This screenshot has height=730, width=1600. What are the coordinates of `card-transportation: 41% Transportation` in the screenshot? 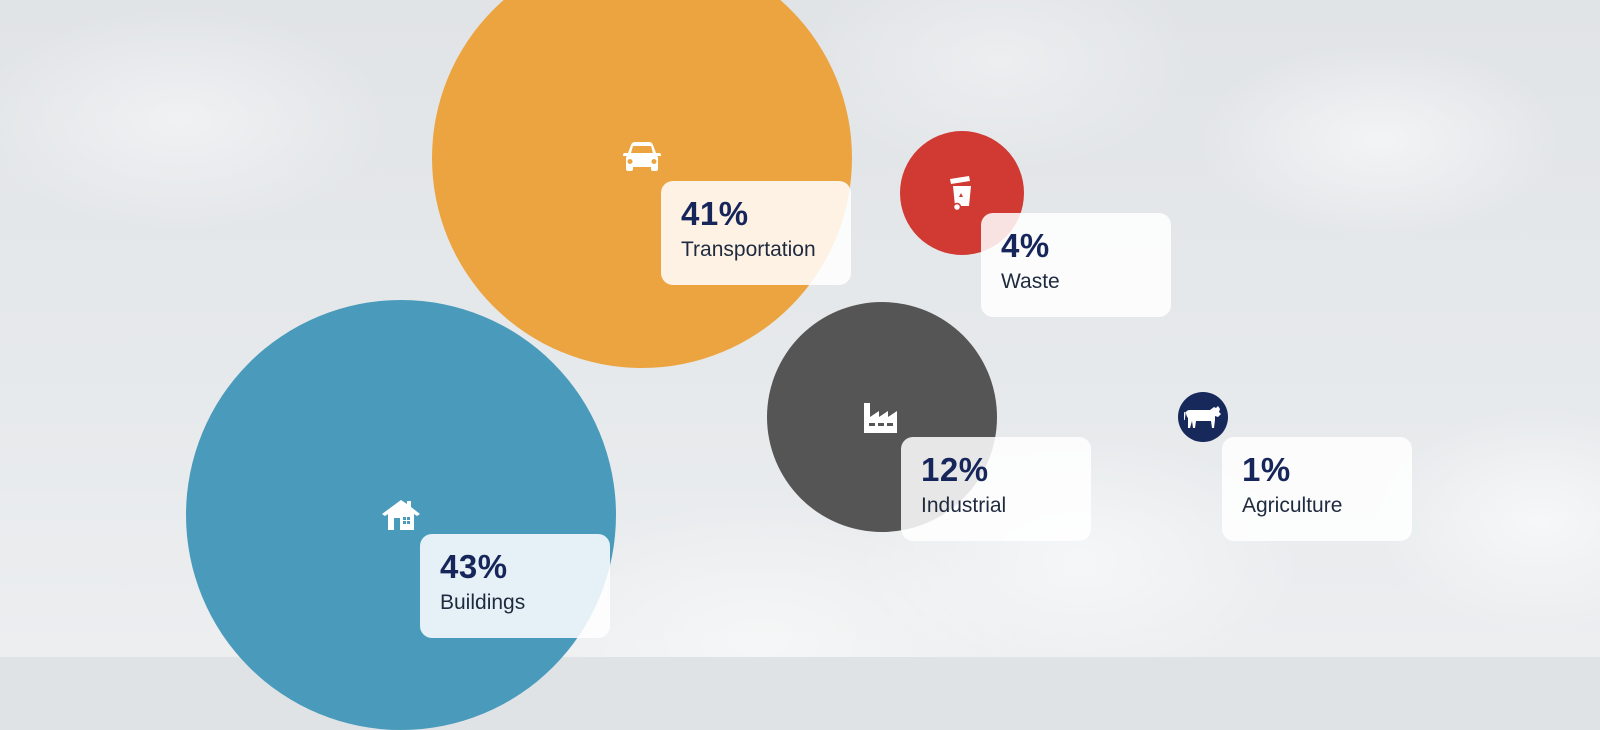 It's located at (756, 233).